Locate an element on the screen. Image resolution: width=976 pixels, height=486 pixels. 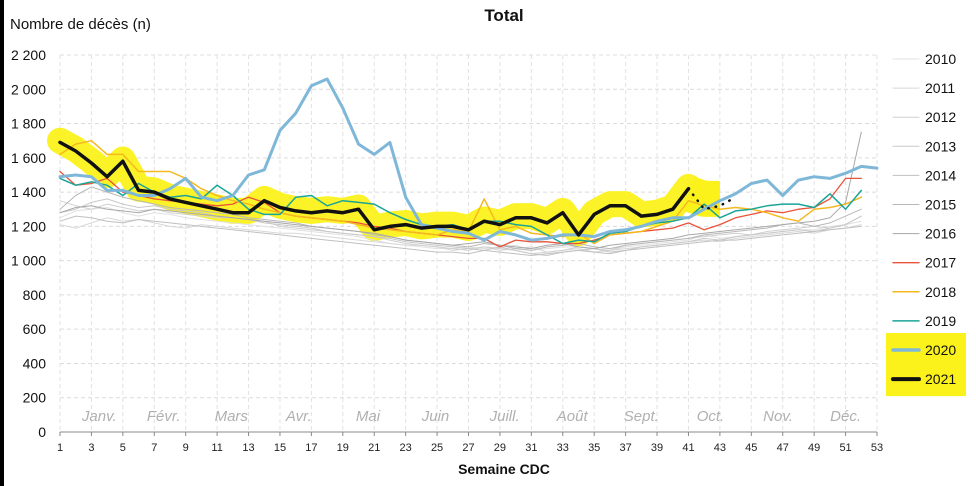
x-tick-label: 37 is located at coordinates (625, 448).